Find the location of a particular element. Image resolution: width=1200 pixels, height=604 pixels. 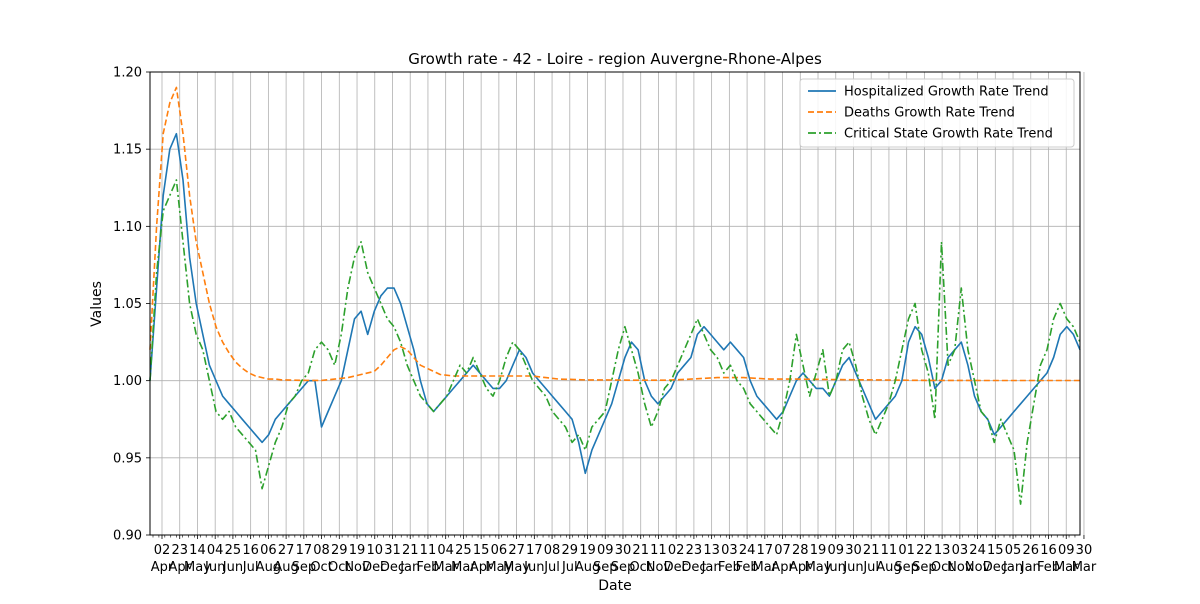

y-tick-label: 1.15 is located at coordinates (127, 150).